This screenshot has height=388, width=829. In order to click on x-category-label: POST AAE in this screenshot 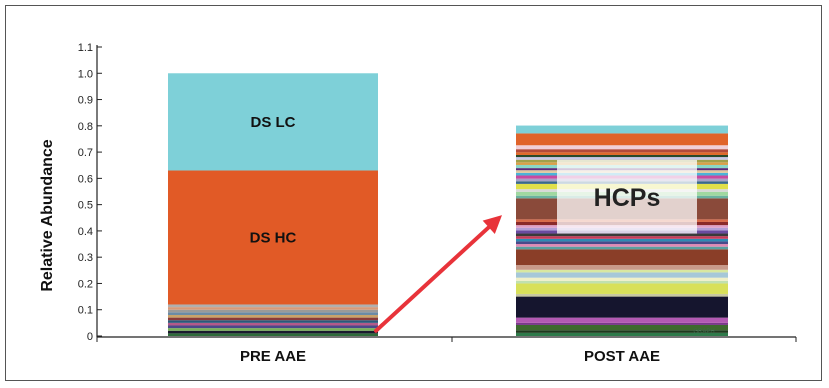, I will do `click(622, 356)`.